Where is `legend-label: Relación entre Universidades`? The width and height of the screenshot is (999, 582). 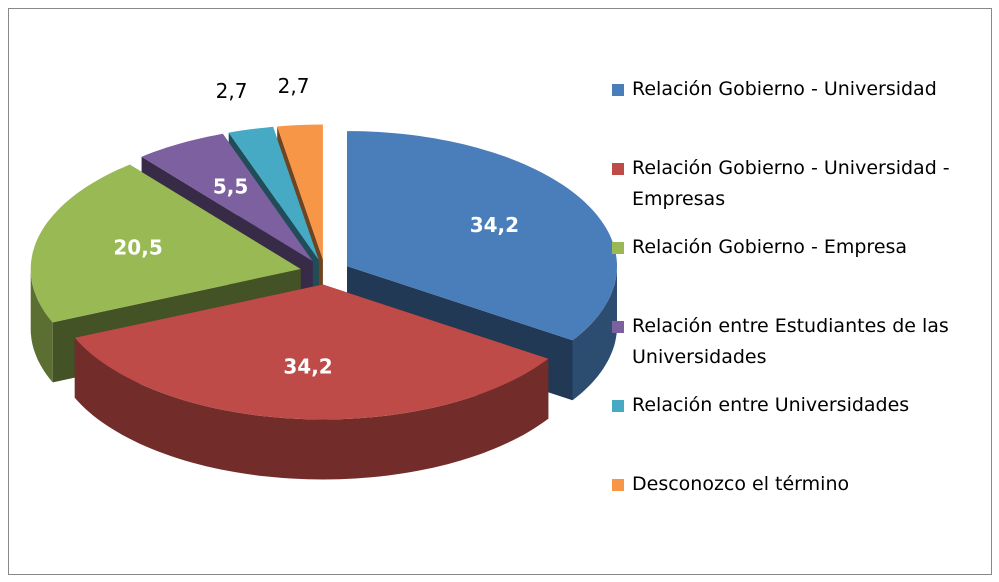
legend-label: Relación entre Universidades is located at coordinates (771, 405).